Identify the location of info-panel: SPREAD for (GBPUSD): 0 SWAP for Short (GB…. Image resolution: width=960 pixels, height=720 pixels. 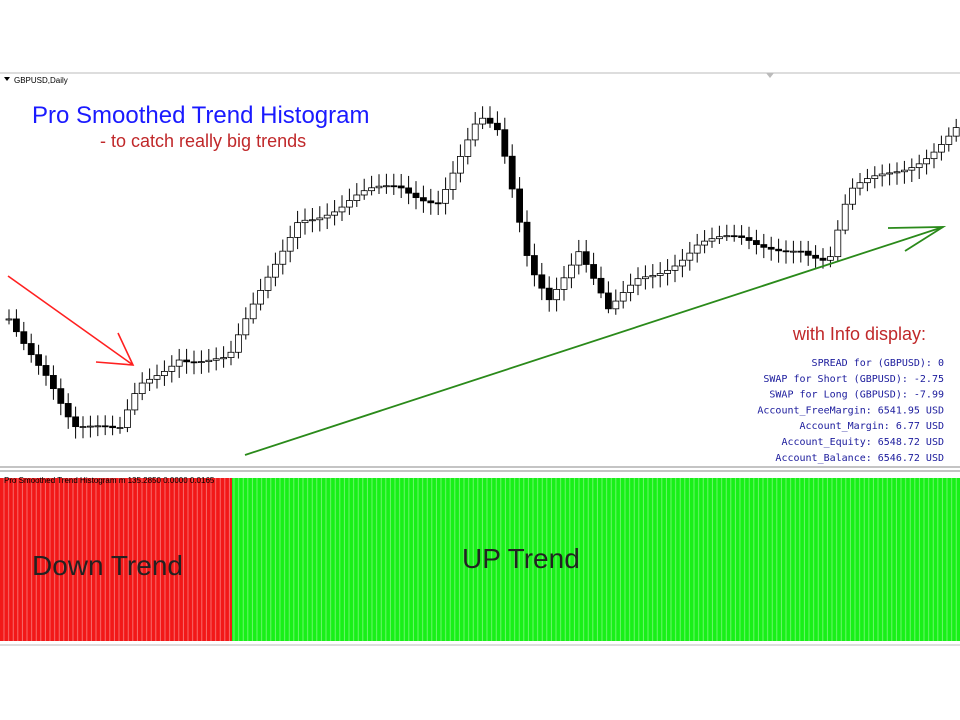
(850, 411).